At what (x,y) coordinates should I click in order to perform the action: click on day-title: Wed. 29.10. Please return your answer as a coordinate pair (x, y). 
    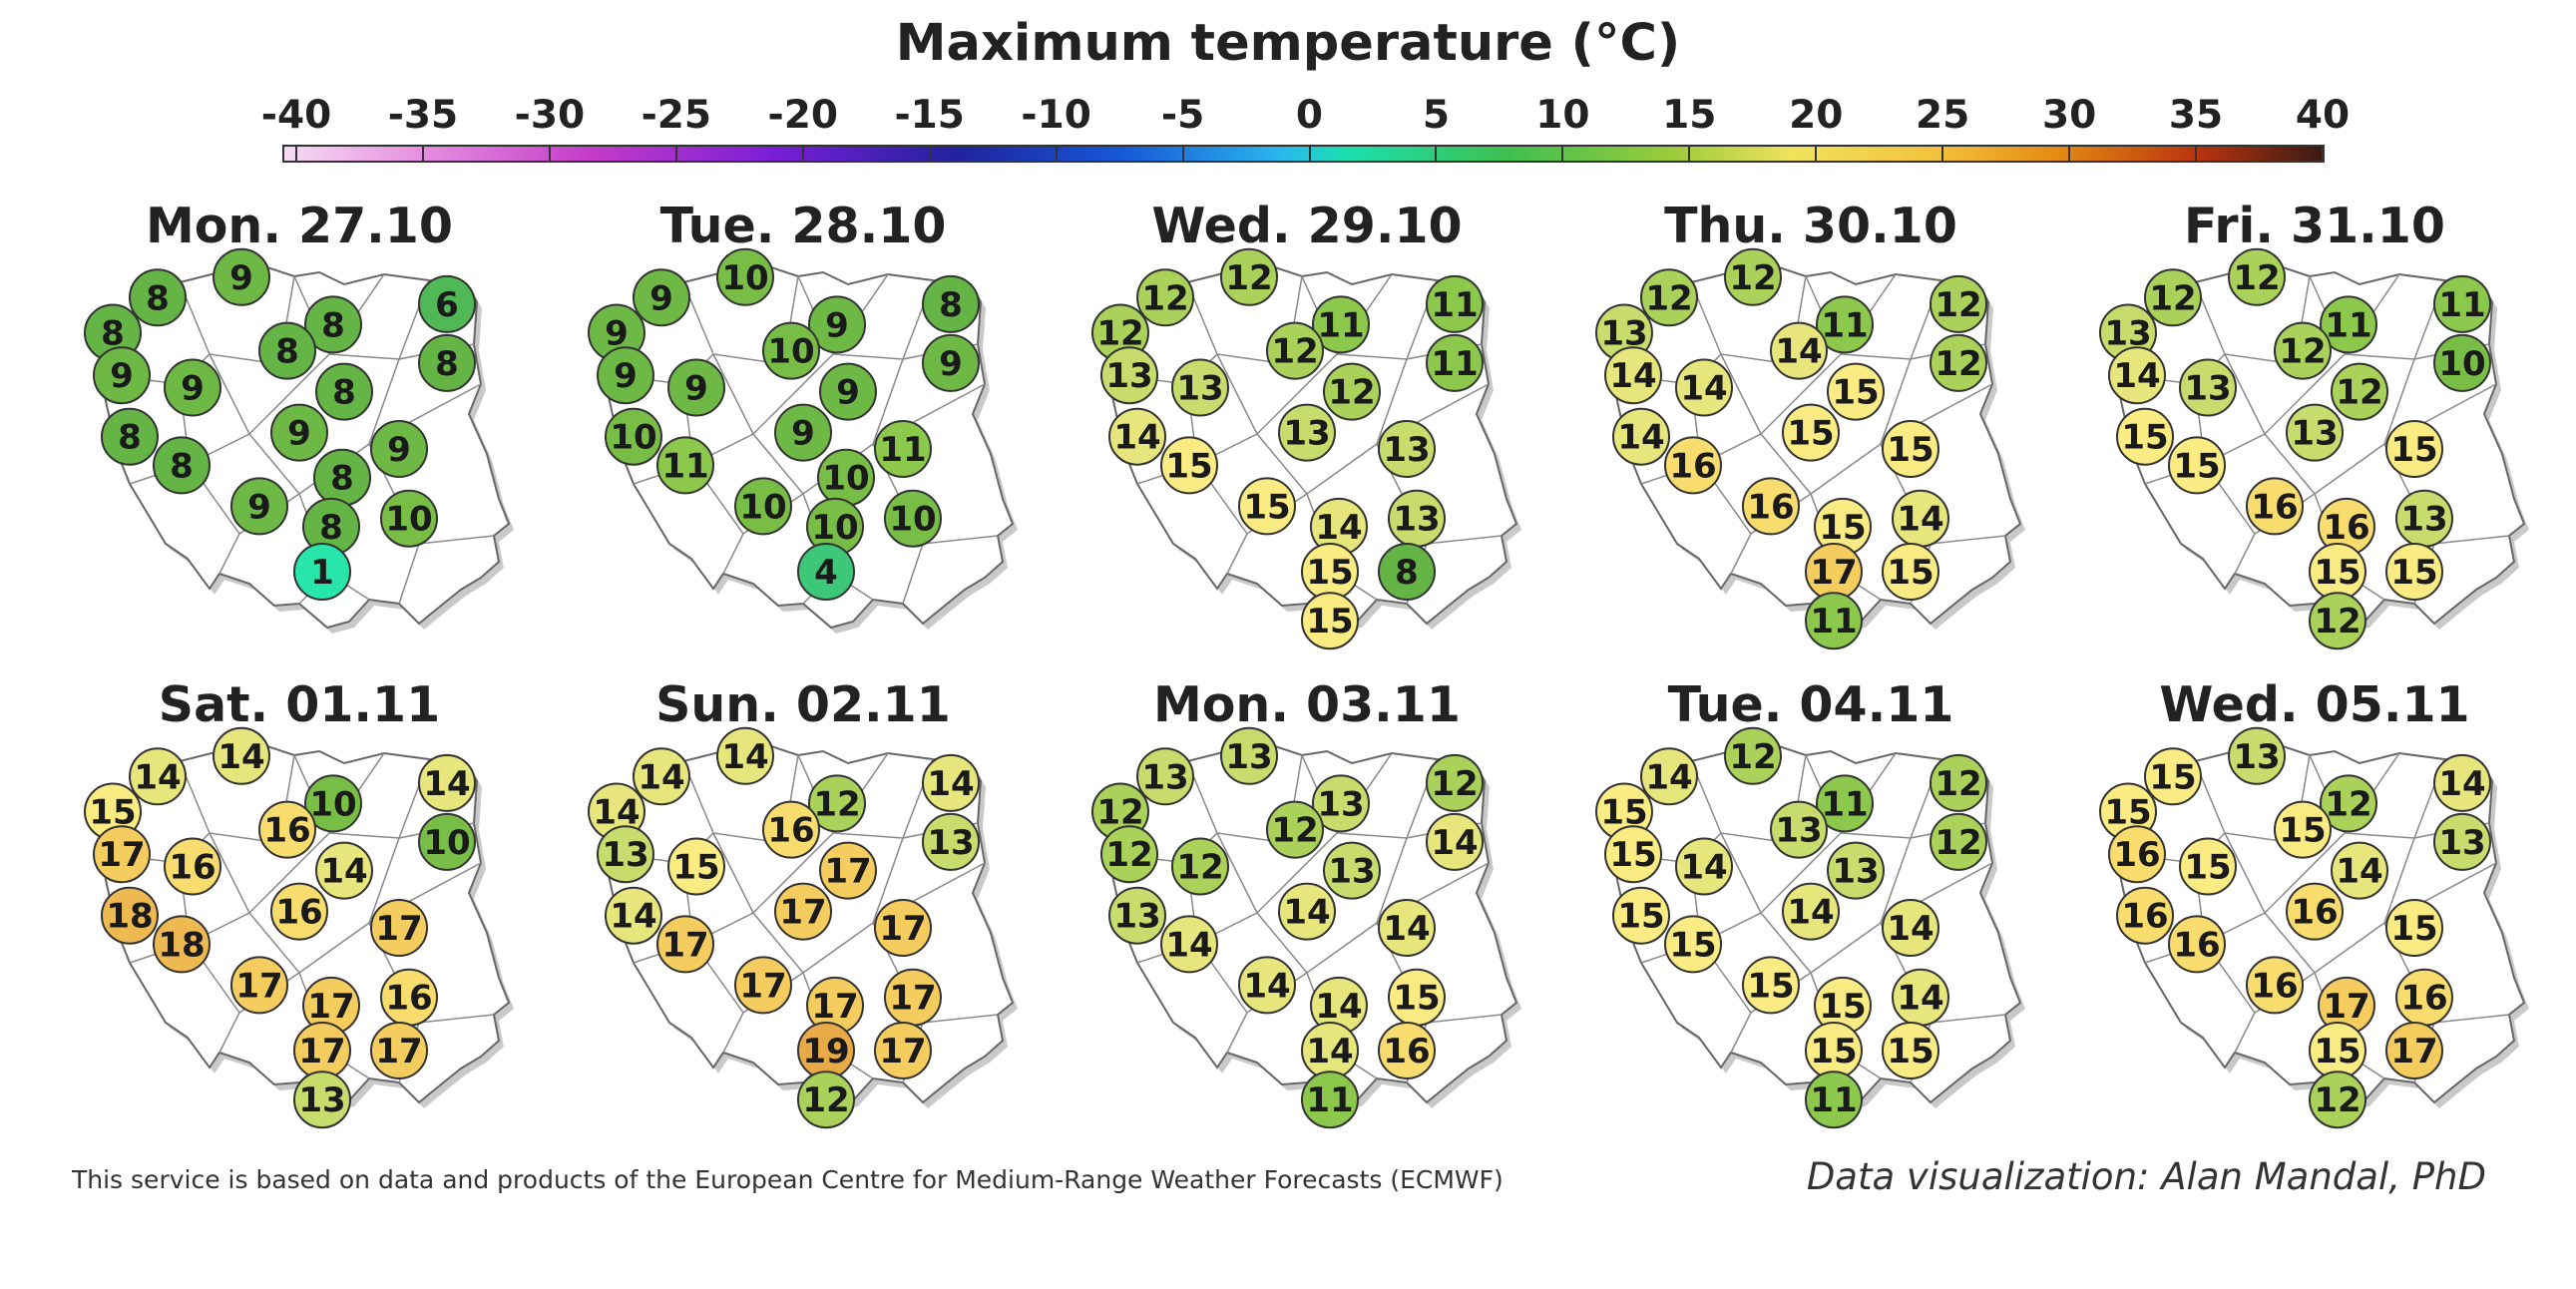
    Looking at the image, I should click on (1307, 226).